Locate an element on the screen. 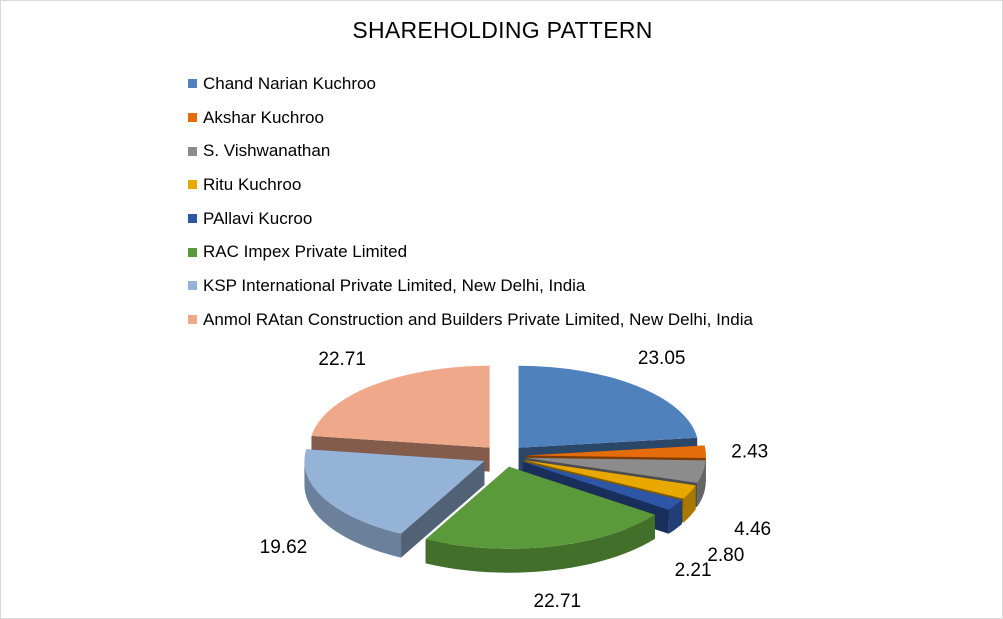 This screenshot has width=1003, height=619. legend-item: Chand Narian Kuchroo is located at coordinates (470, 84).